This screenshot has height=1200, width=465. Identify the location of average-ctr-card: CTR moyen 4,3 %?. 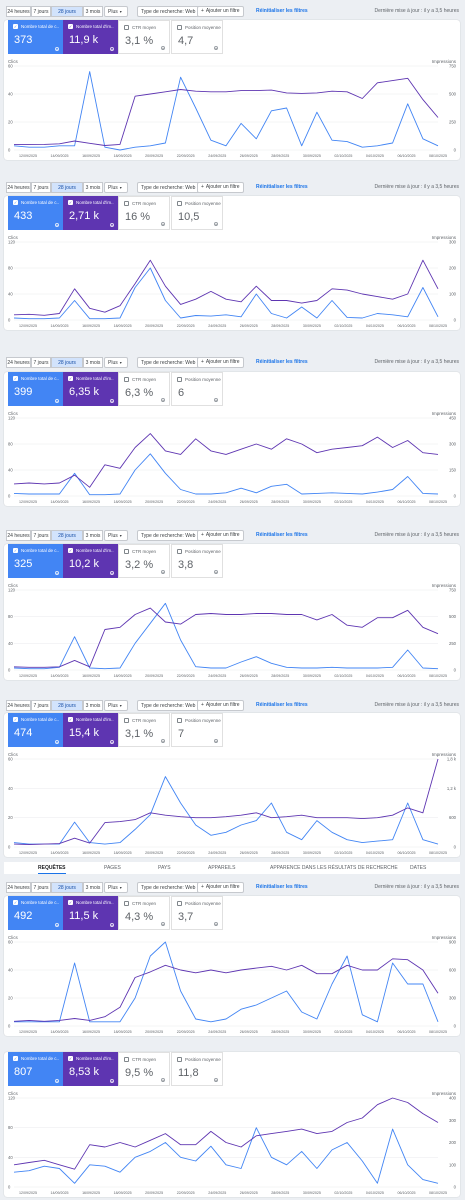
(144, 913).